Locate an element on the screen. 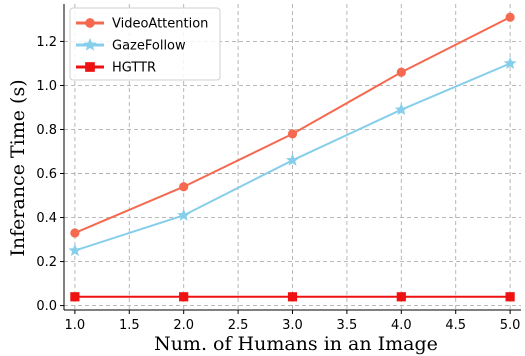  x-tick-label: 3.0 is located at coordinates (292, 325).